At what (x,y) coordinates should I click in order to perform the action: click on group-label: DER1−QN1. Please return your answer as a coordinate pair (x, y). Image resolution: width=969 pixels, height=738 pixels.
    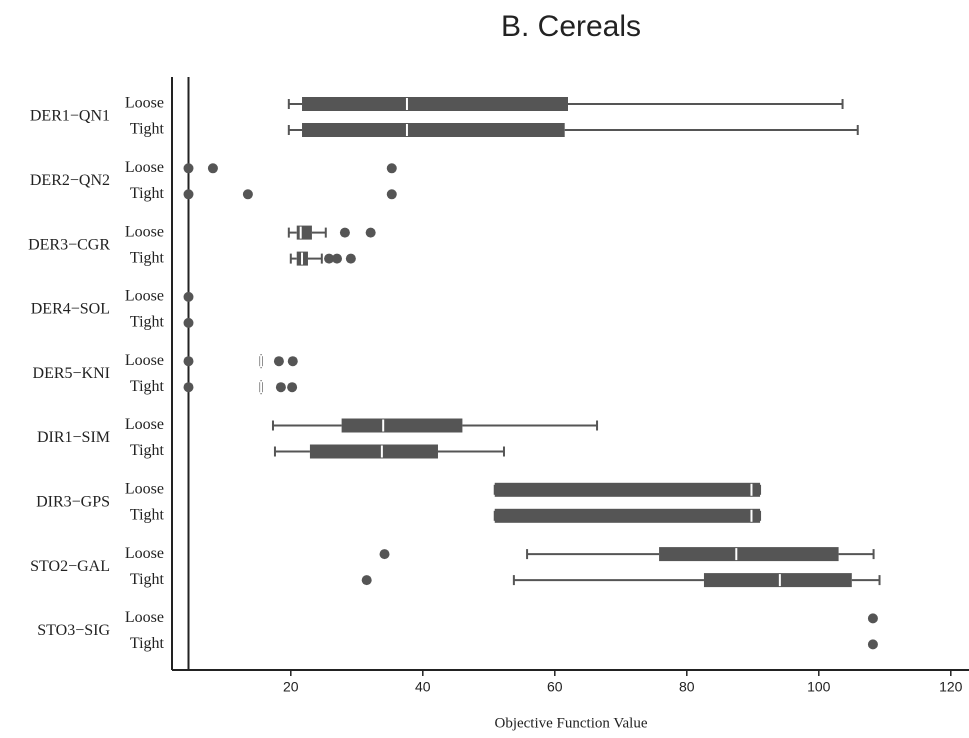
    Looking at the image, I should click on (70, 116).